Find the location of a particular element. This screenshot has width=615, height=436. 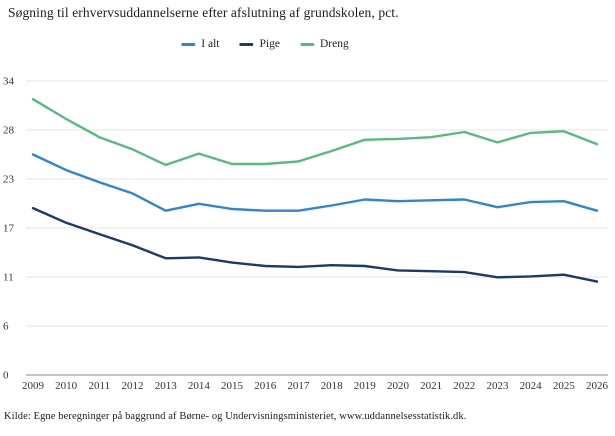

x-tick-label: 2017 is located at coordinates (298, 386).